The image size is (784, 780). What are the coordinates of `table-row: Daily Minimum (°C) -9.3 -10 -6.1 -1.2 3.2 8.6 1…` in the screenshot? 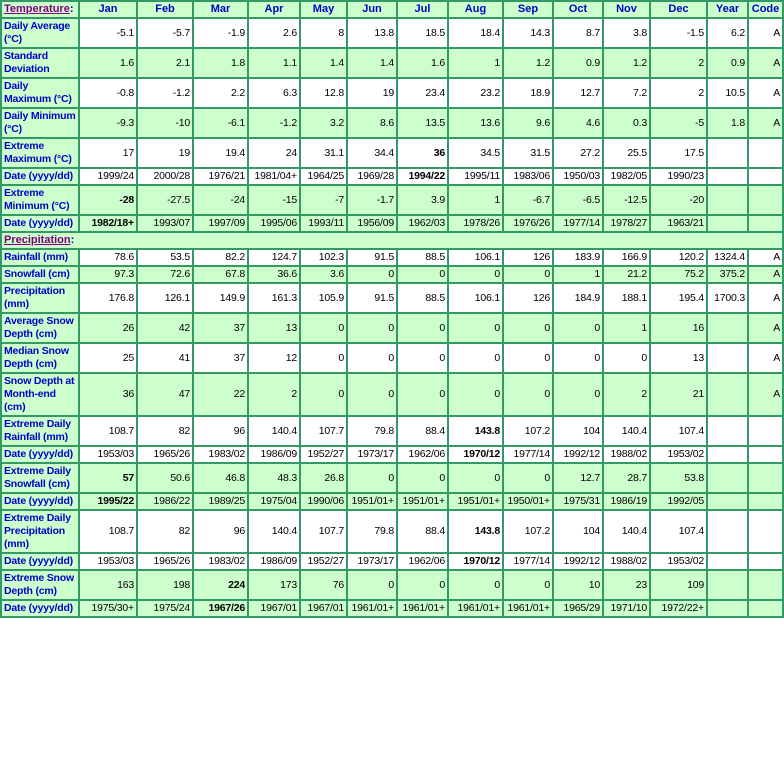 It's located at (392, 123).